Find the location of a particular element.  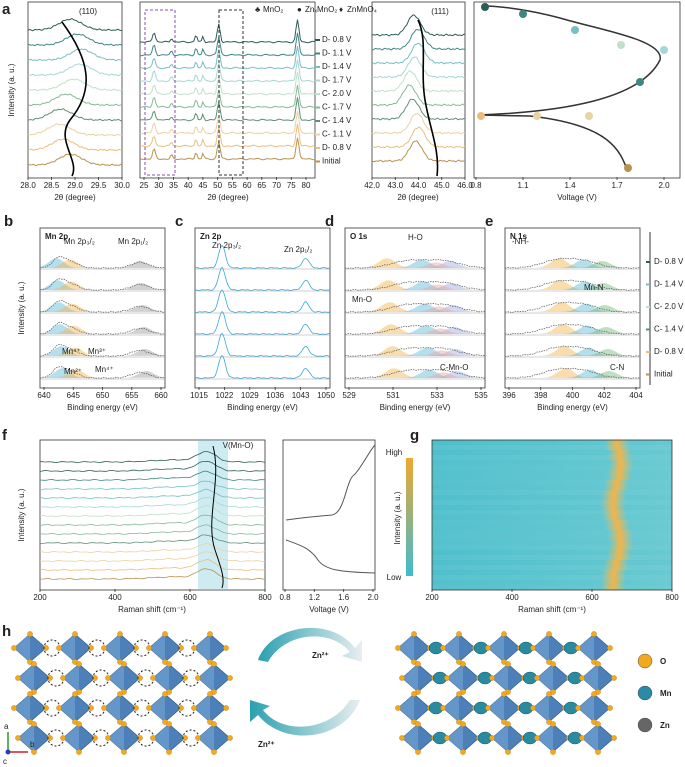

x-tick-label: 44.0 is located at coordinates (419, 185).